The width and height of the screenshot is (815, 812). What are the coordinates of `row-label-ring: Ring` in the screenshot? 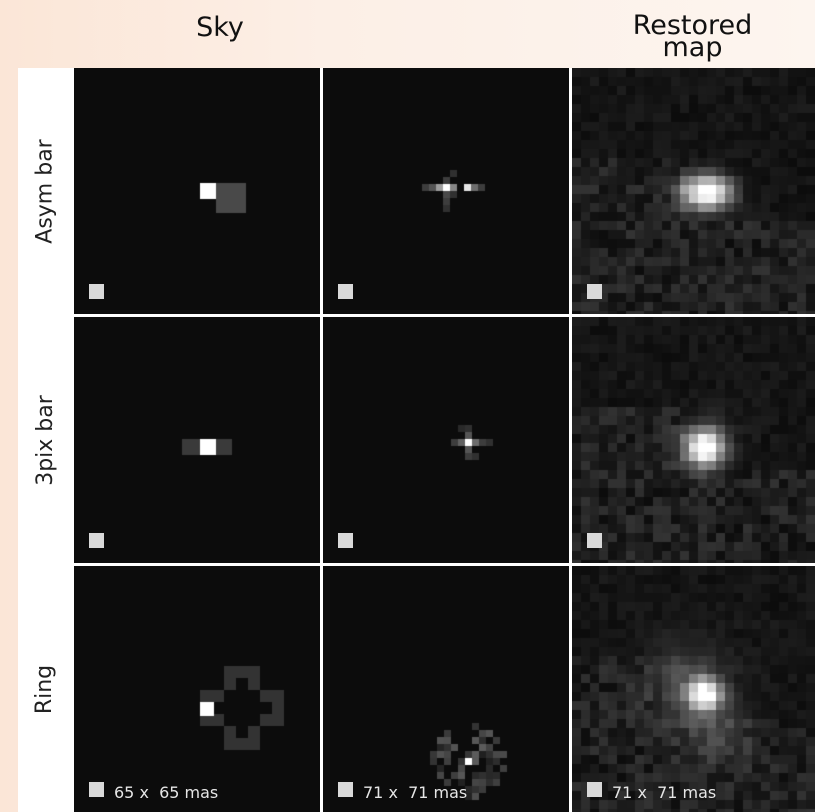 It's located at (45, 689).